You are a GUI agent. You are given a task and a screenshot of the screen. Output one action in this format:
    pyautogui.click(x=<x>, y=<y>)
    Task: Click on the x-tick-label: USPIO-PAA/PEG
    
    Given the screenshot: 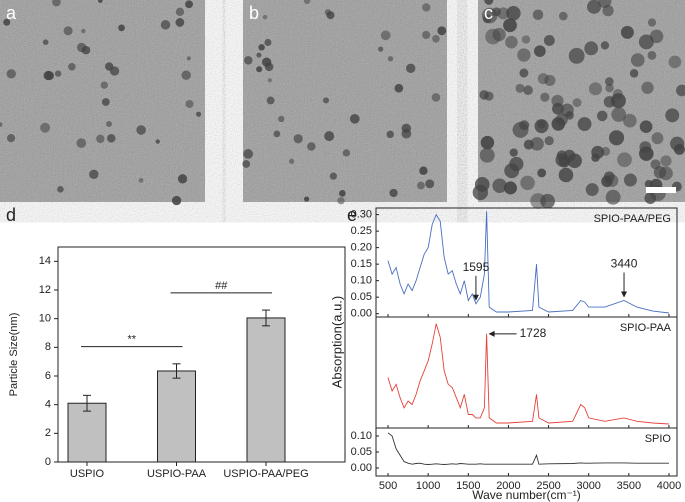 What is the action you would take?
    pyautogui.click(x=265, y=474)
    